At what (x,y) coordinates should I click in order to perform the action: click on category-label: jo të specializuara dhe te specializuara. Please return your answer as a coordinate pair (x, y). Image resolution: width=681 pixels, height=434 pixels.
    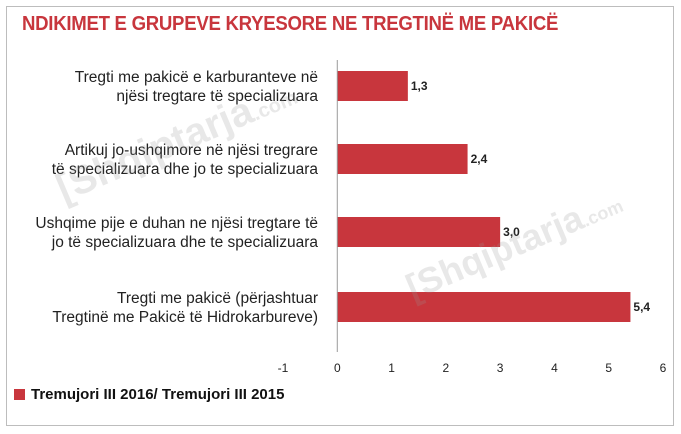
    Looking at the image, I should click on (185, 242).